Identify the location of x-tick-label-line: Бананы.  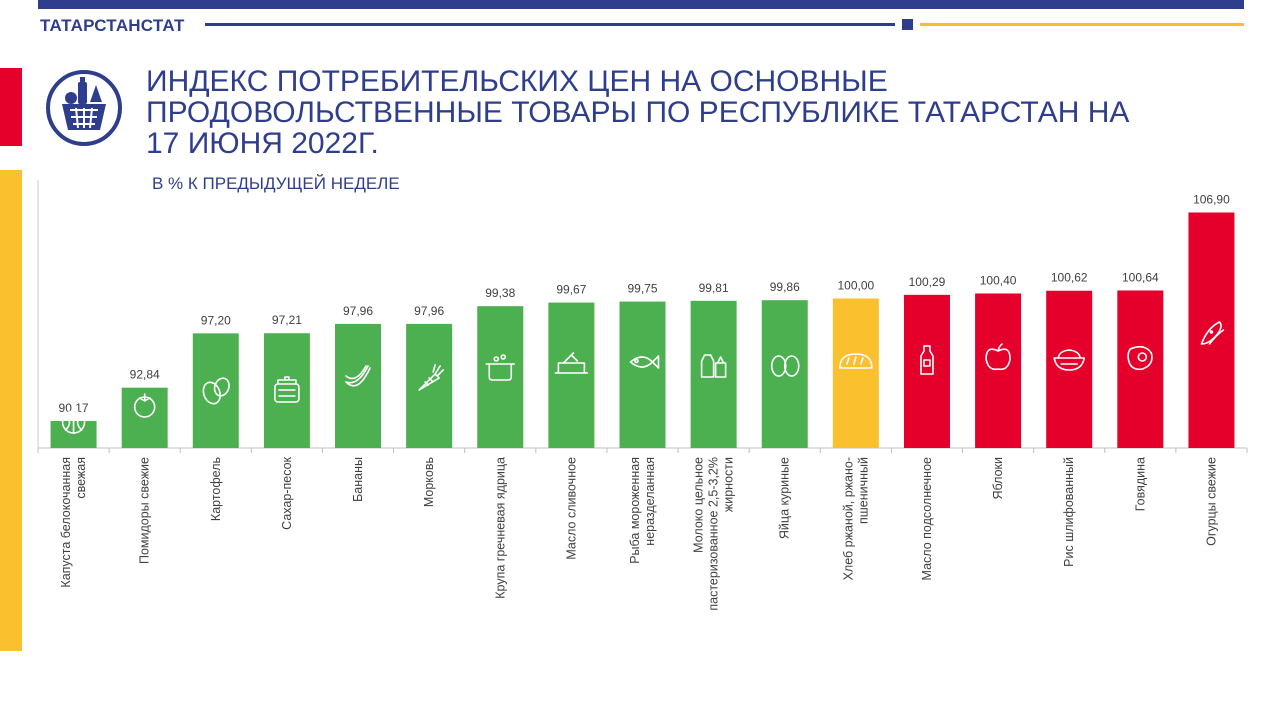
(358, 479).